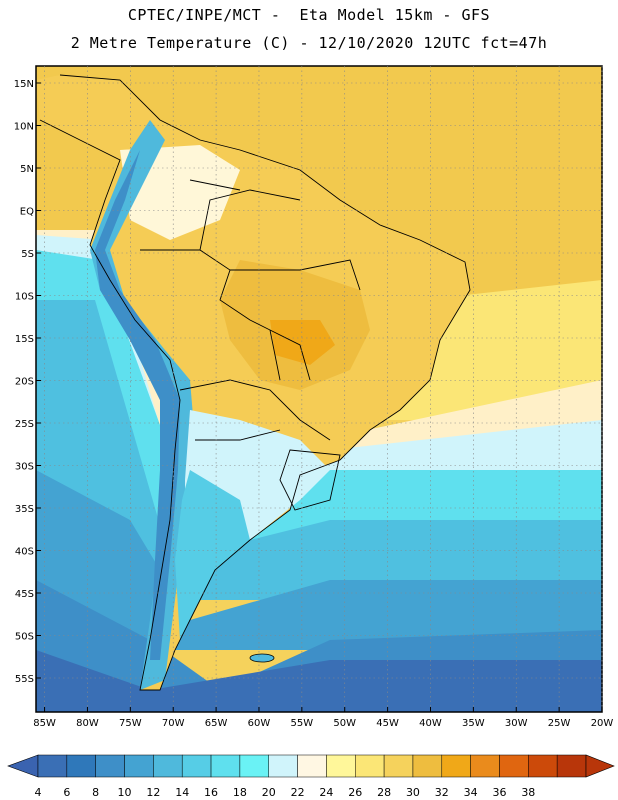 The width and height of the screenshot is (618, 800). I want to click on andes-core, so click(137, 405).